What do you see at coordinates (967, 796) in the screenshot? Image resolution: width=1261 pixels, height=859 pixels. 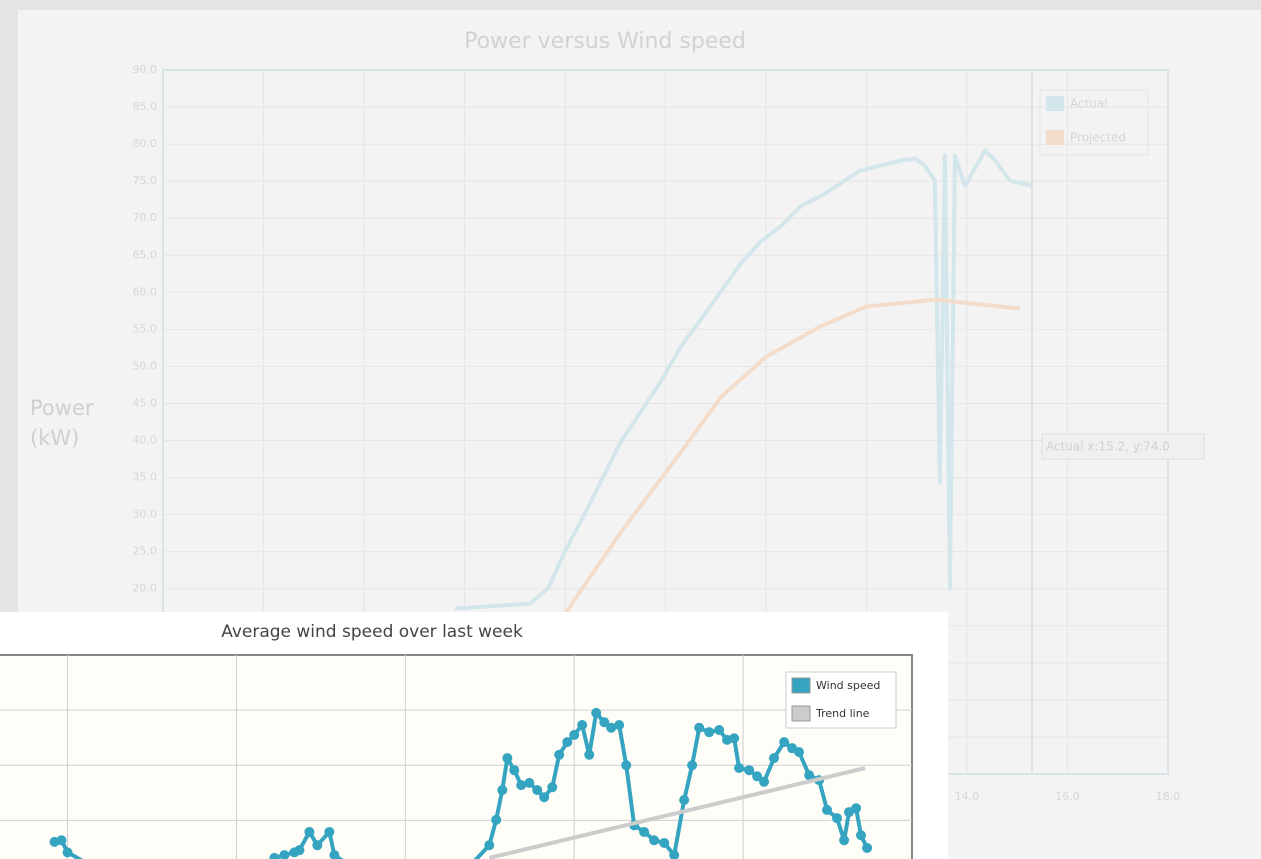 I see `x-tick-label: 14.0` at bounding box center [967, 796].